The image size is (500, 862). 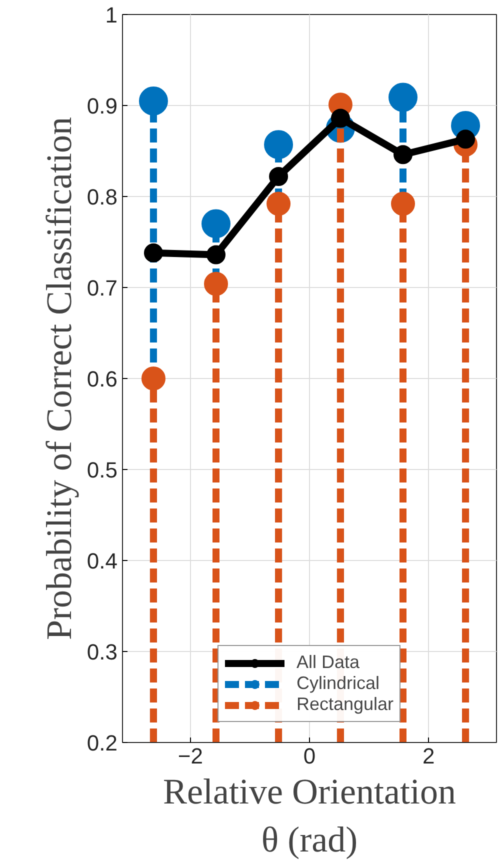 I want to click on legend-label: Cylindrical, so click(x=338, y=683).